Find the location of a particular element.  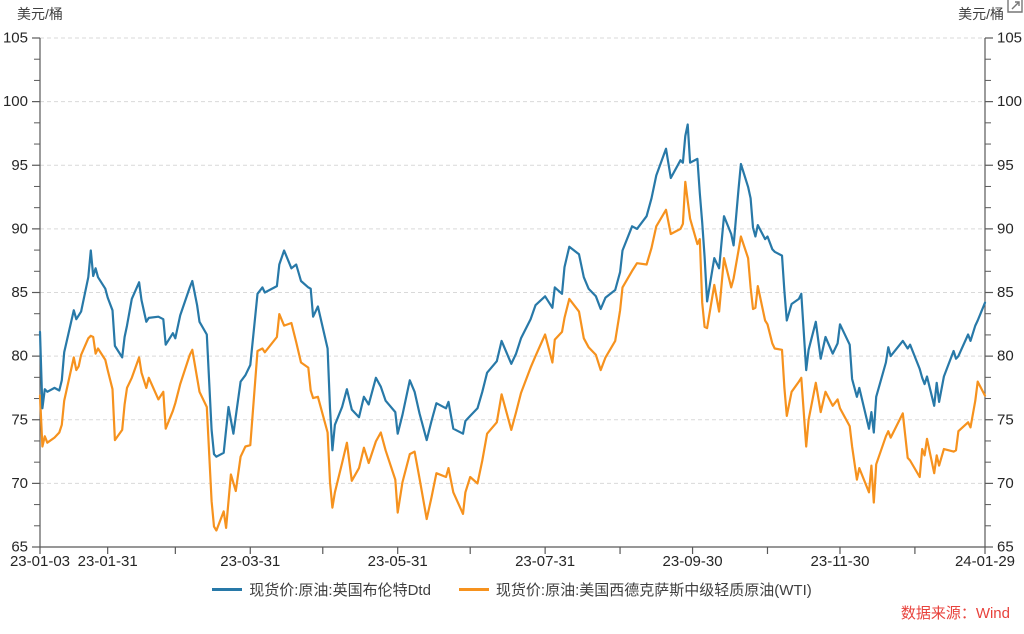

y-axis-tick-label-left: 70 is located at coordinates (19, 483).